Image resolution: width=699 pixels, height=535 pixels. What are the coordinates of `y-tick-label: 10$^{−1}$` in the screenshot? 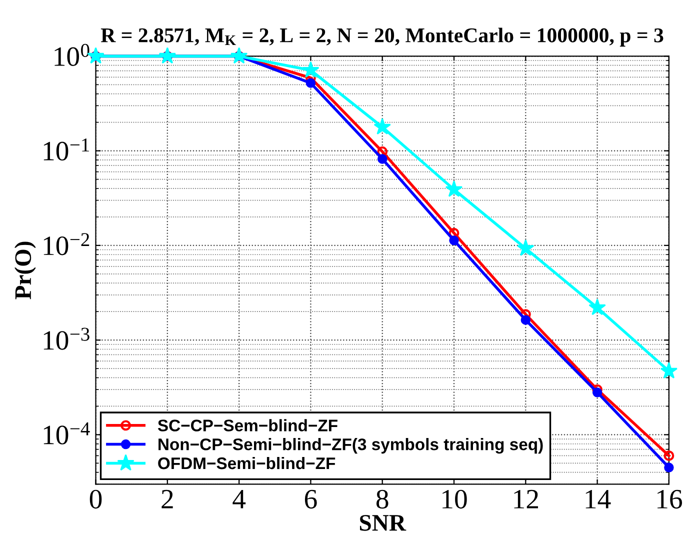 It's located at (66, 149).